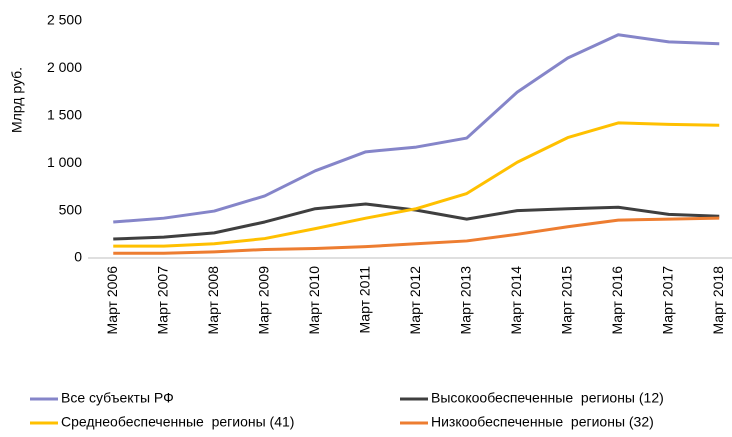 Image resolution: width=732 pixels, height=437 pixels. I want to click on series-line, so click(416, 235).